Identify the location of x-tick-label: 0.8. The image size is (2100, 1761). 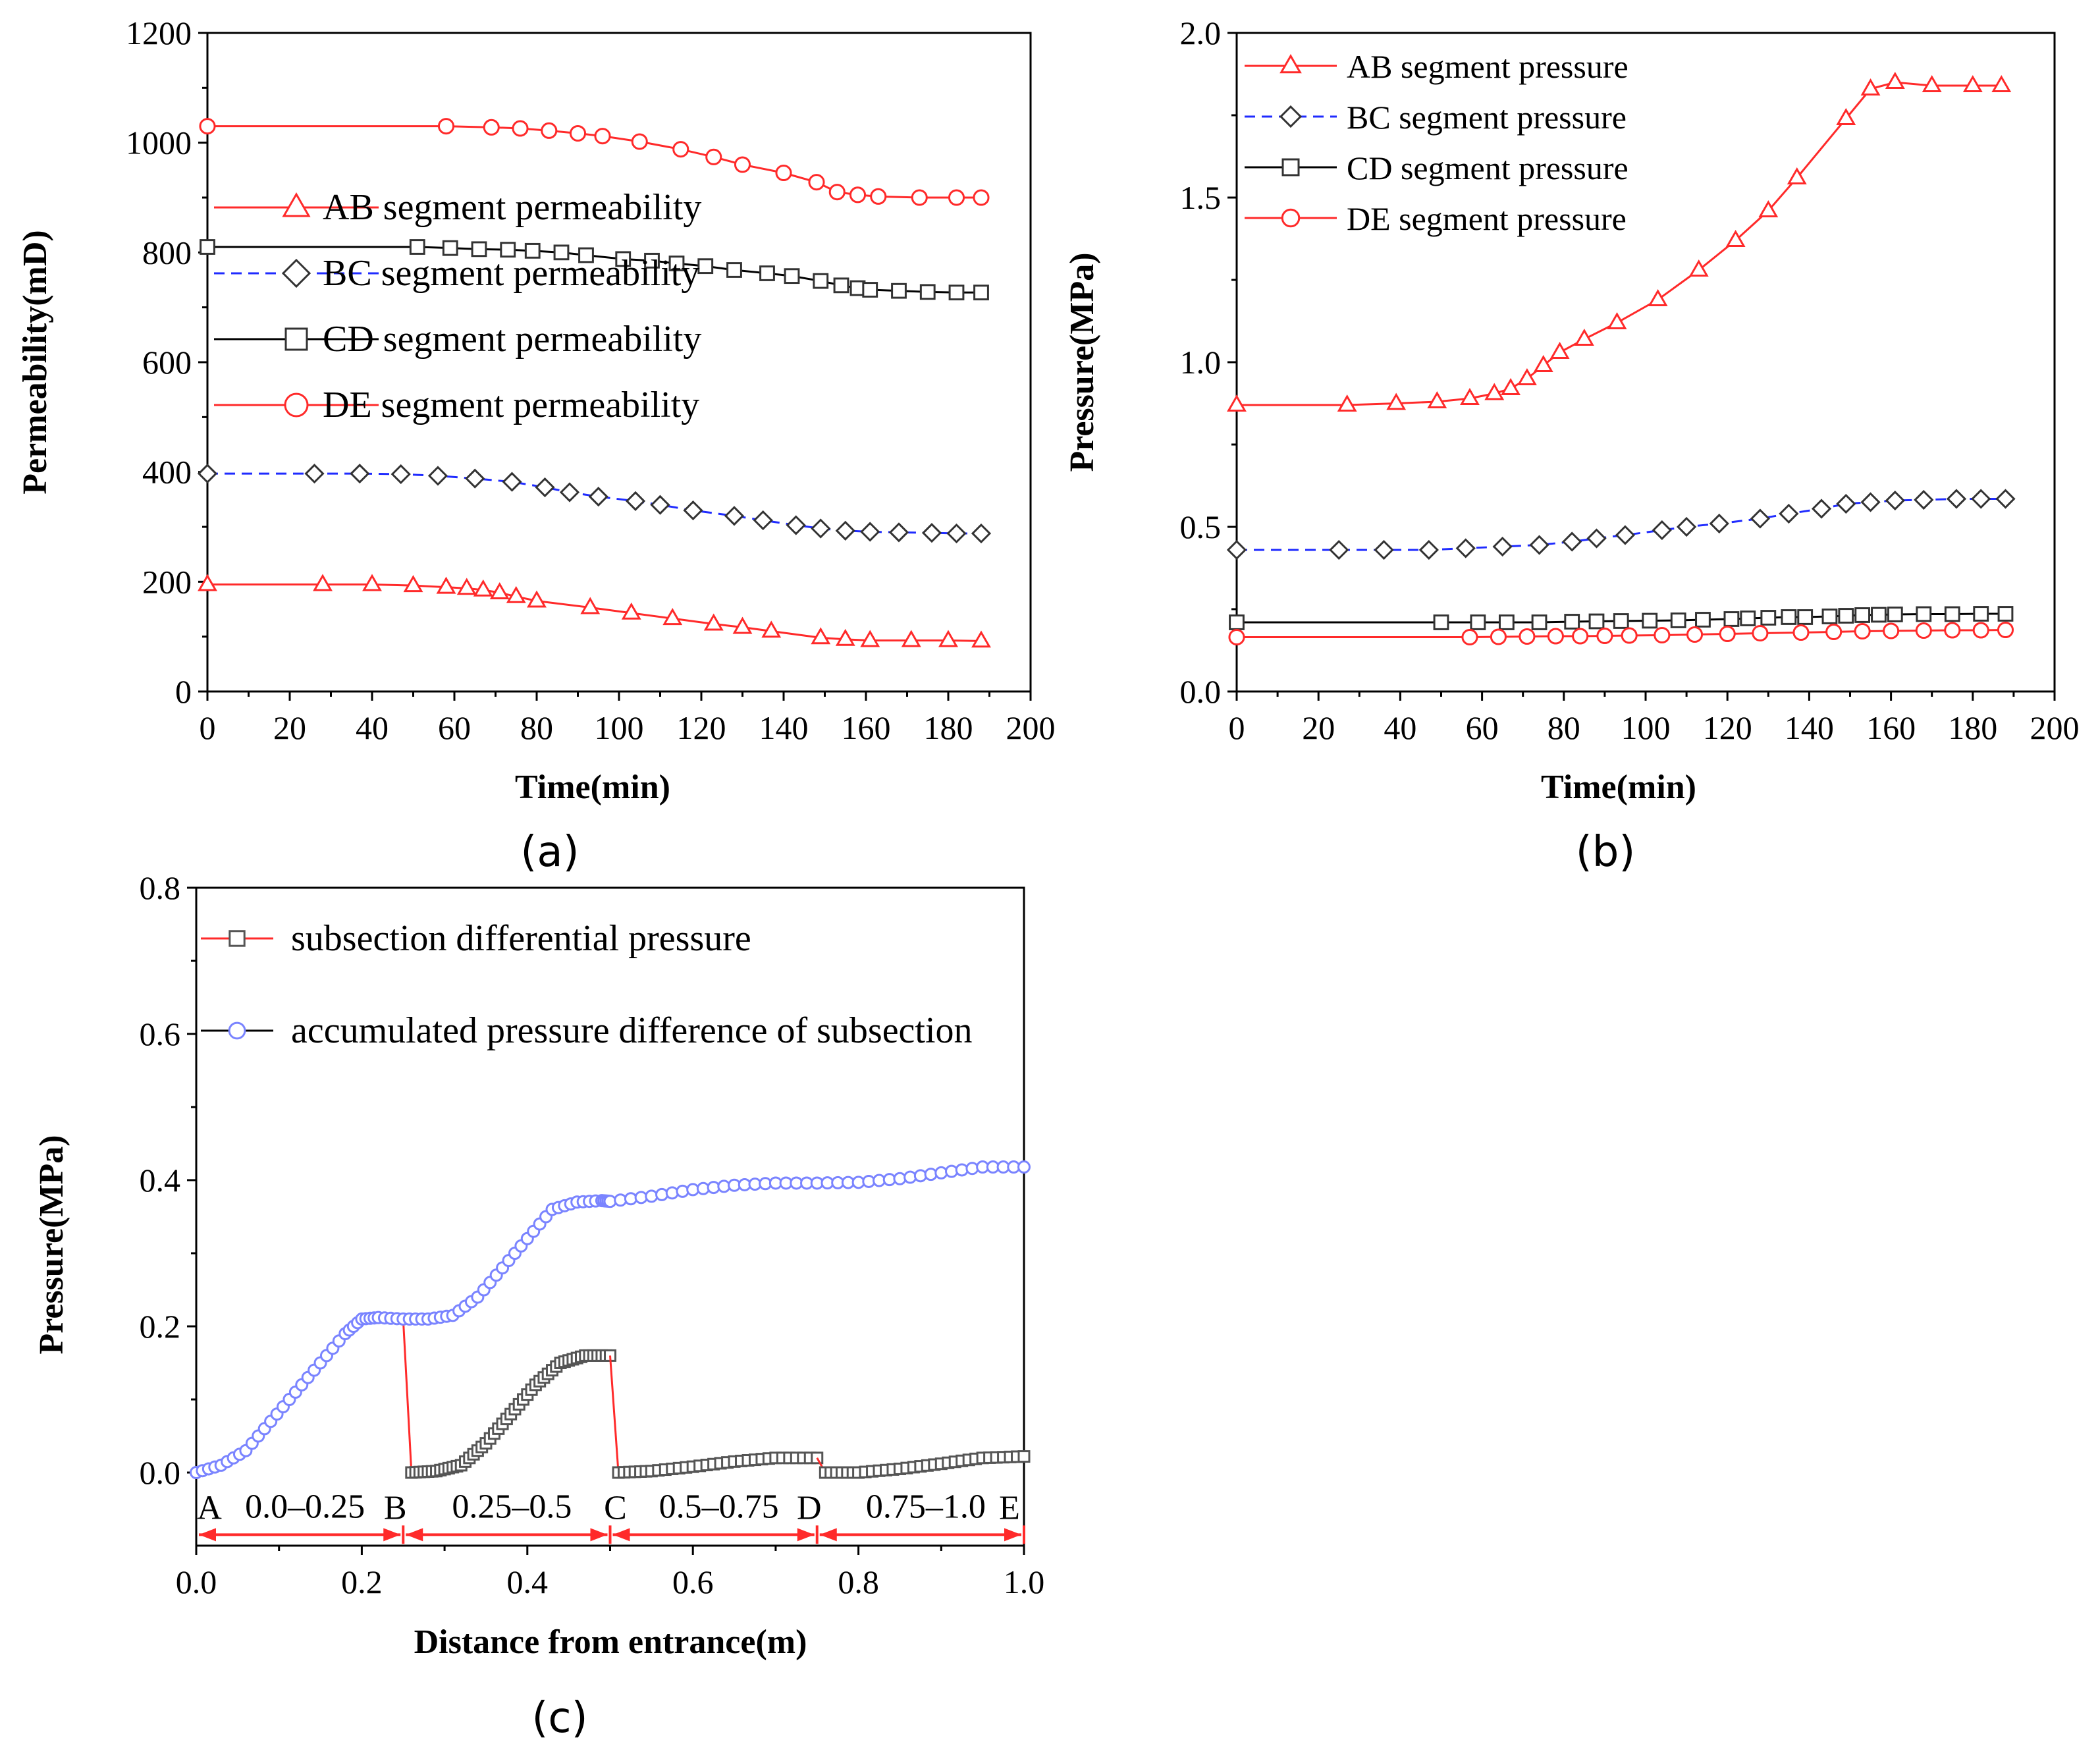
(858, 1581).